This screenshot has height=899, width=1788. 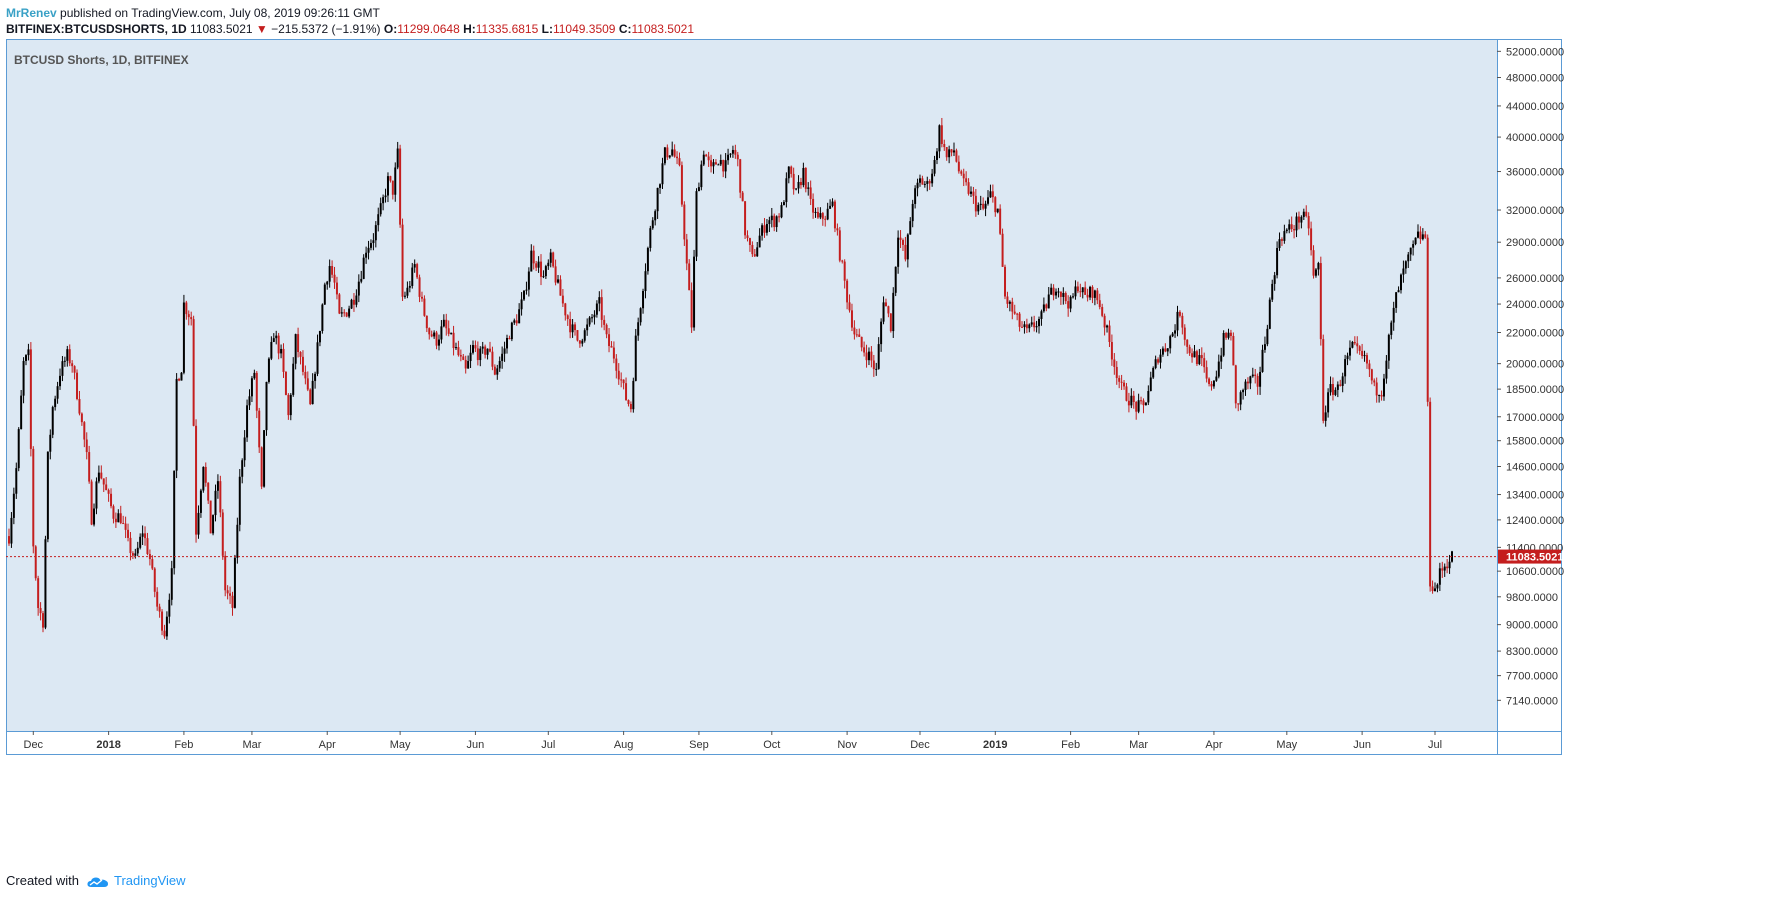 What do you see at coordinates (1535, 365) in the screenshot?
I see `y-tick-label: 20000.0000` at bounding box center [1535, 365].